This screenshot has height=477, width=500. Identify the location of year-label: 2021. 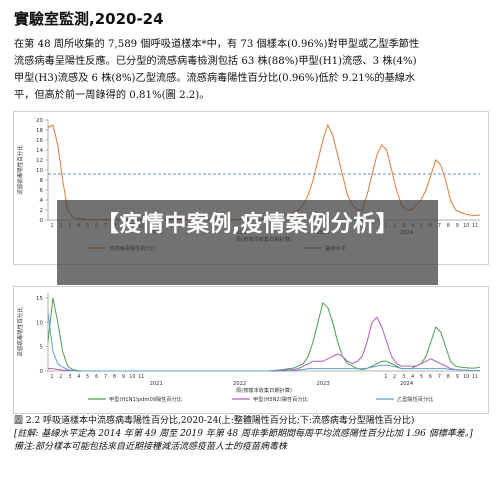
(156, 384).